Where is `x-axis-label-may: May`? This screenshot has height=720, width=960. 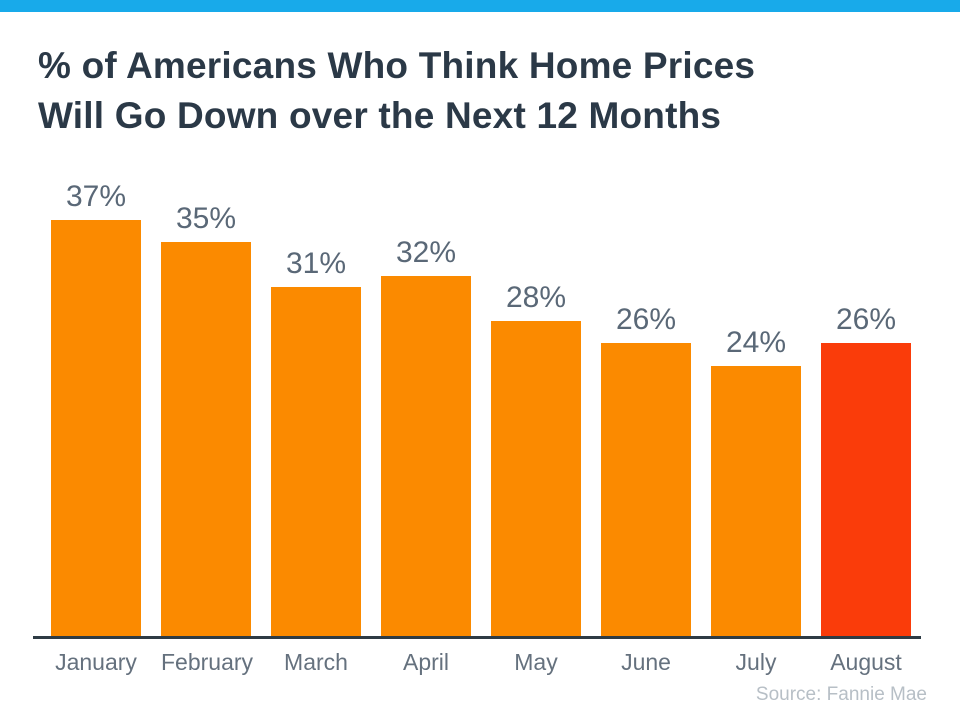
x-axis-label-may: May is located at coordinates (536, 662).